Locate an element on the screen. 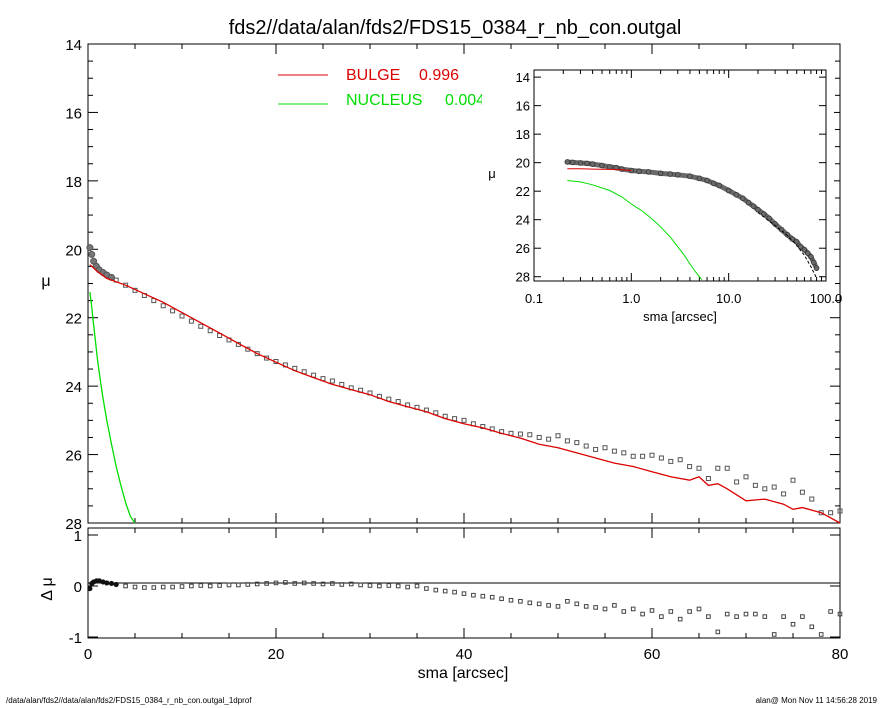 The image size is (885, 708). y-tick-label: 14 is located at coordinates (73, 45).